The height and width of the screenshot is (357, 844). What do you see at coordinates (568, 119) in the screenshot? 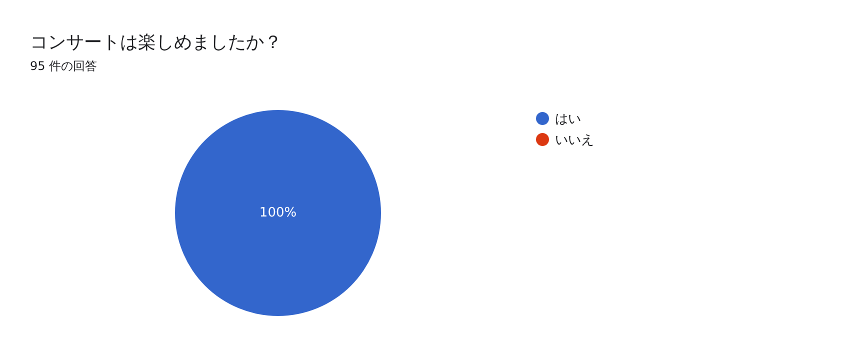
I see `legend-label: はい` at bounding box center [568, 119].